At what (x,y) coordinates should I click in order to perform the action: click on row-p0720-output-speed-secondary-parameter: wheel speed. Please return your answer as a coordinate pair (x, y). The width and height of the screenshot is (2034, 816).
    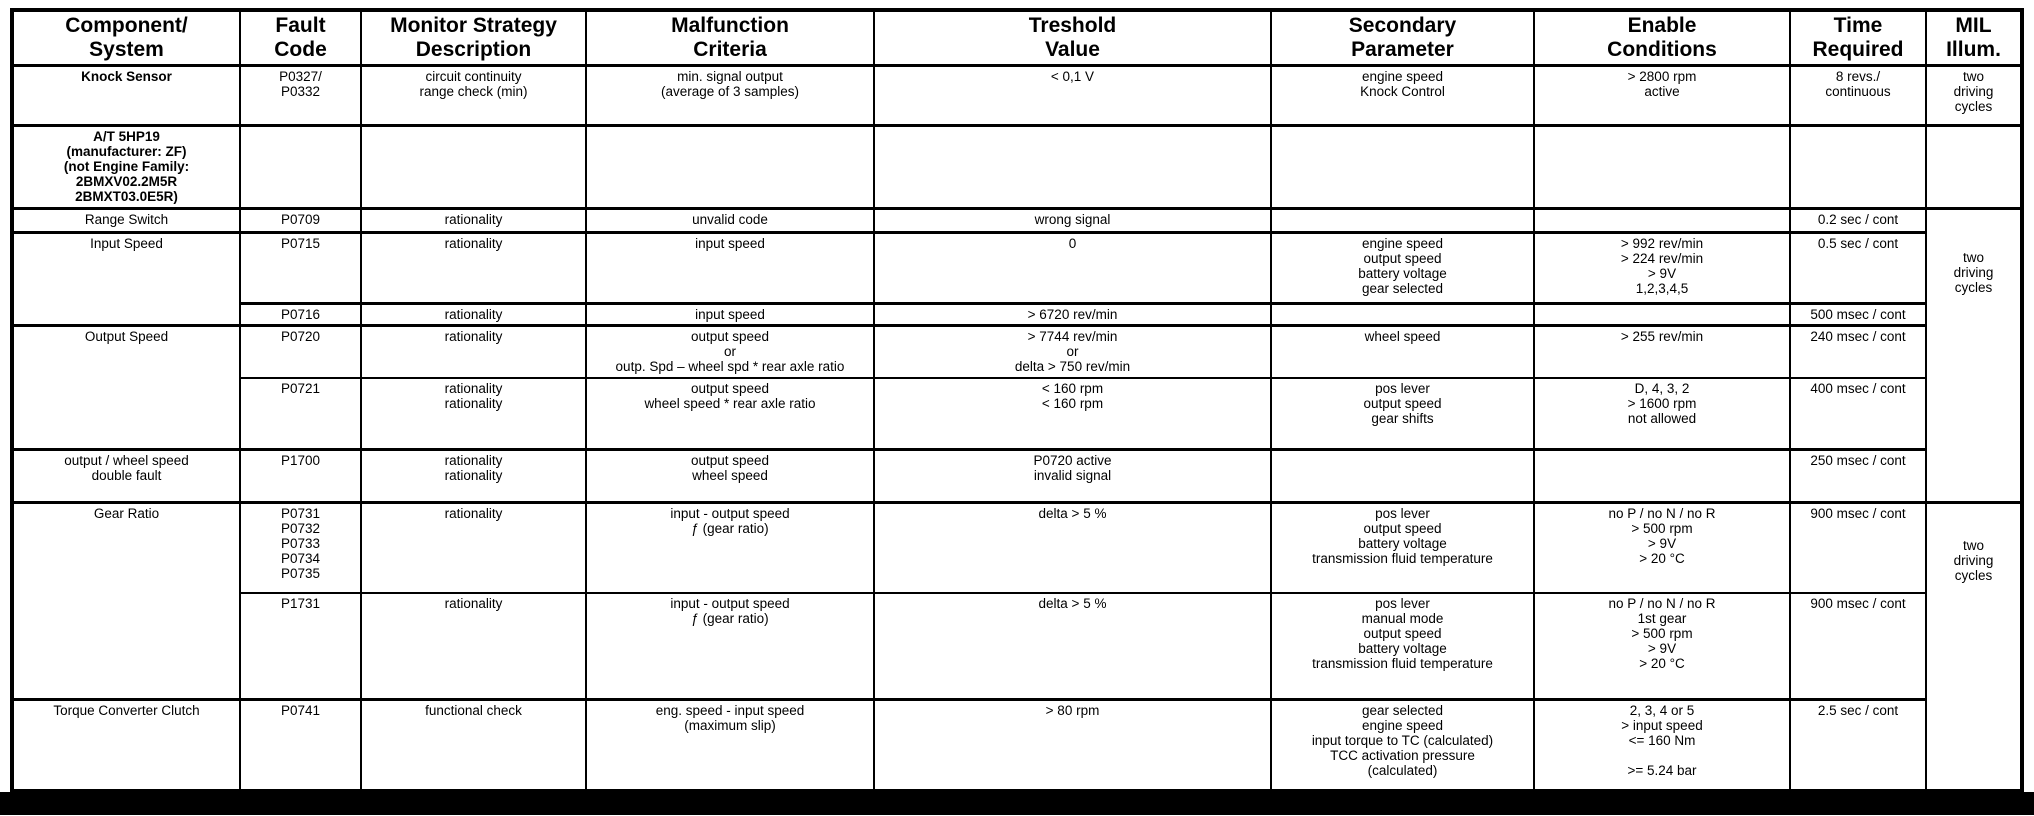
    Looking at the image, I should click on (1402, 351).